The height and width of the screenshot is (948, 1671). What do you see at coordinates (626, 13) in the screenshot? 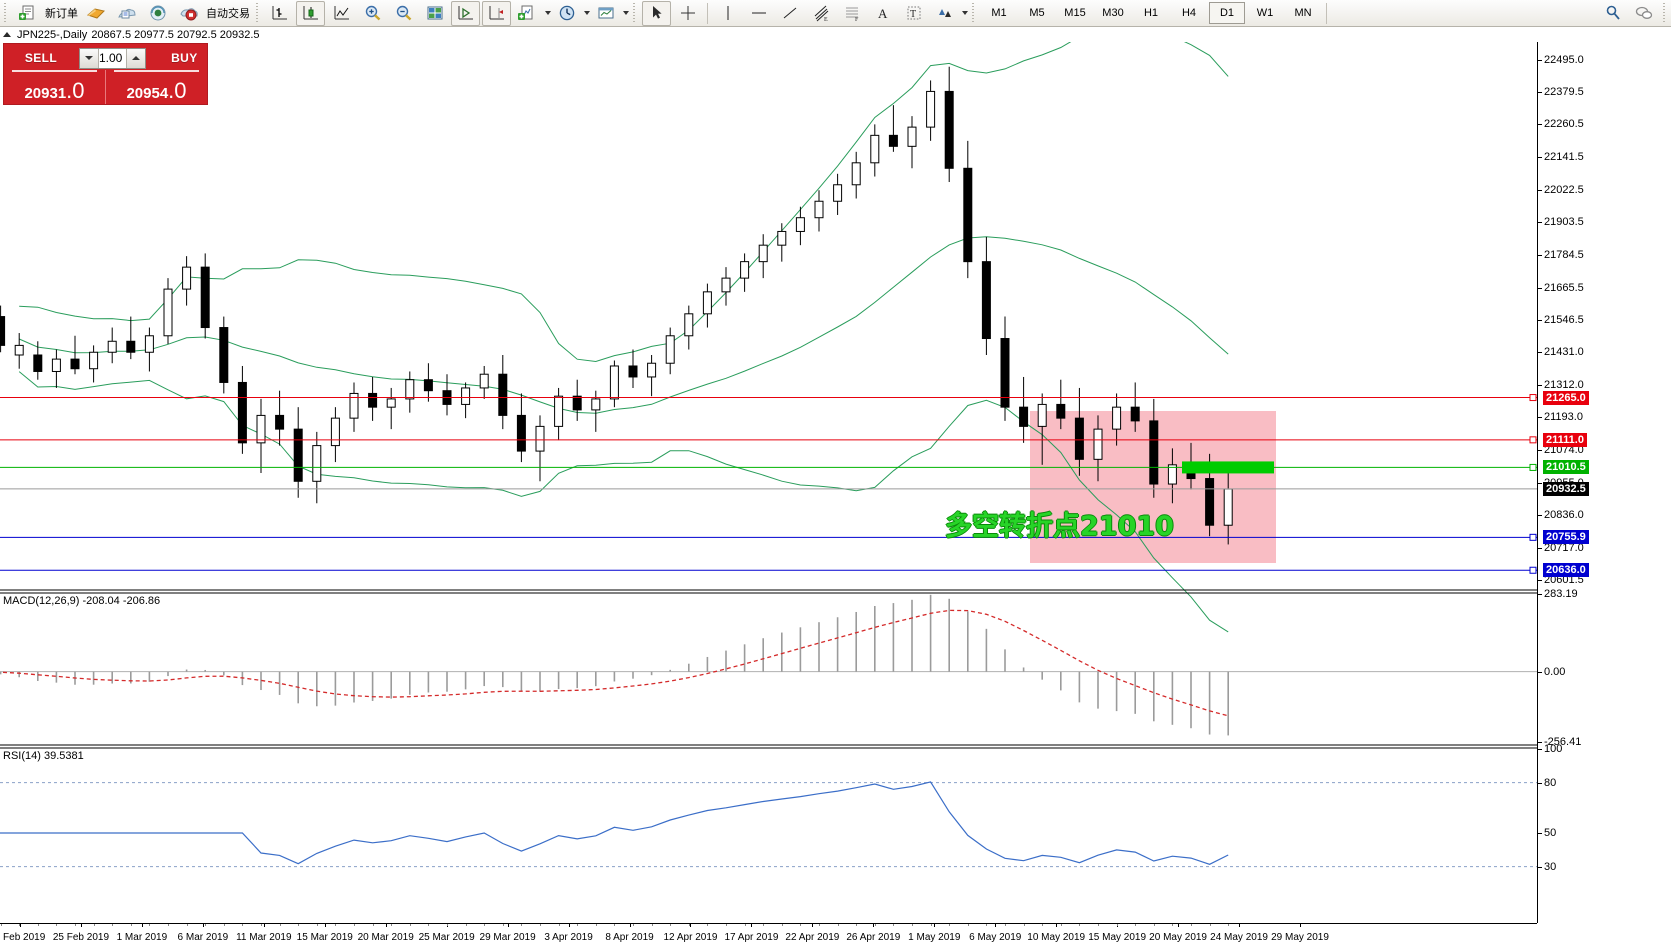
I see `templates-dropdown-caret` at bounding box center [626, 13].